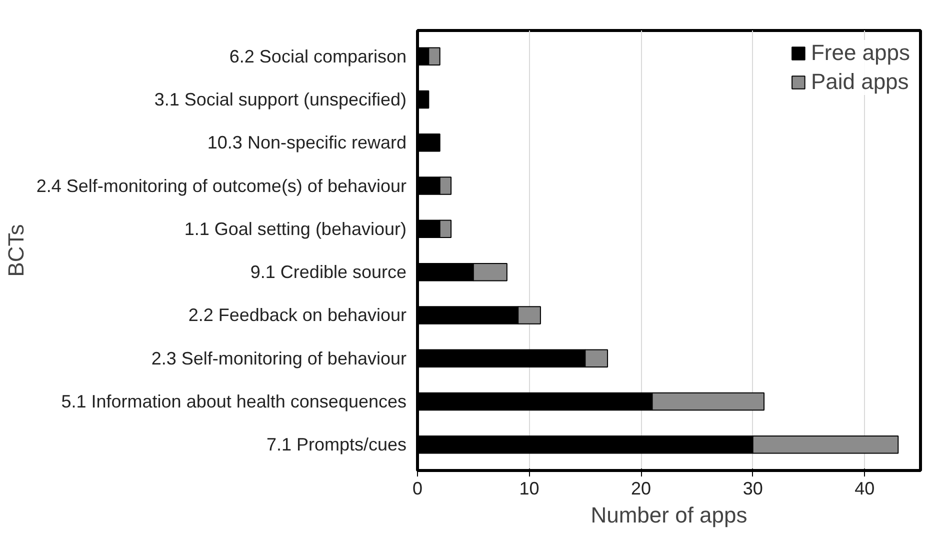 This screenshot has width=934, height=533. What do you see at coordinates (336, 444) in the screenshot?
I see `y-tick-label: 7.1 Prompts/cues` at bounding box center [336, 444].